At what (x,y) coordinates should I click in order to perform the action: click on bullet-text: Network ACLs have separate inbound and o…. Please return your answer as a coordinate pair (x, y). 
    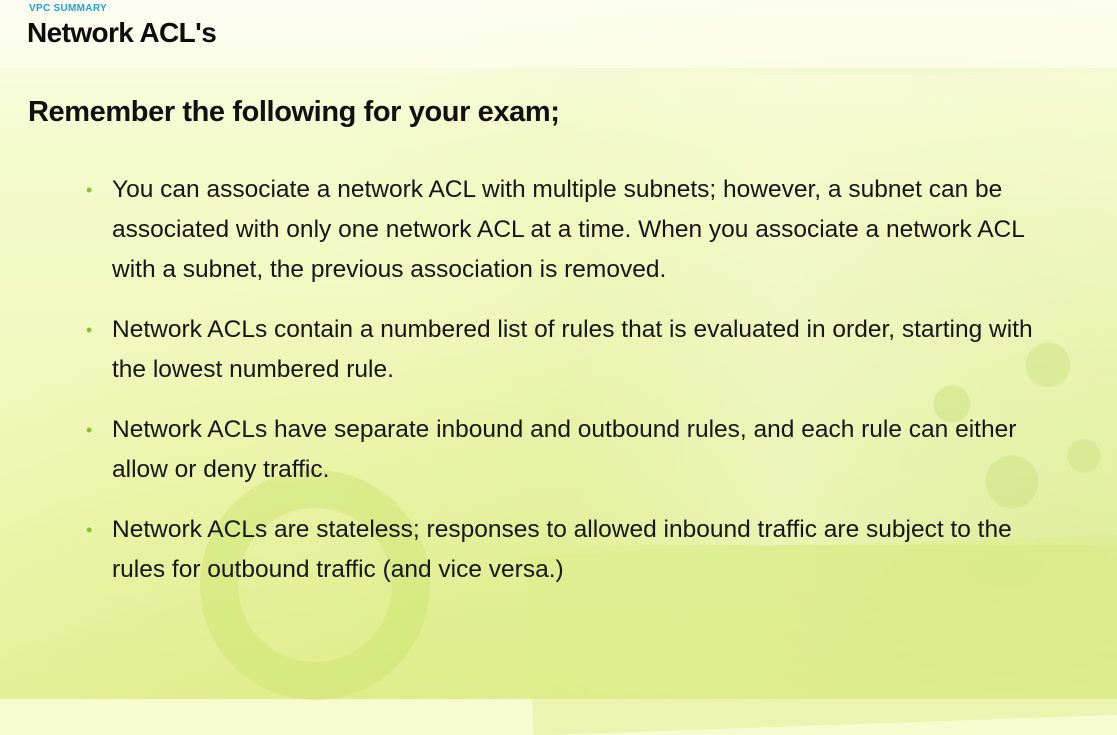
    Looking at the image, I should click on (564, 449).